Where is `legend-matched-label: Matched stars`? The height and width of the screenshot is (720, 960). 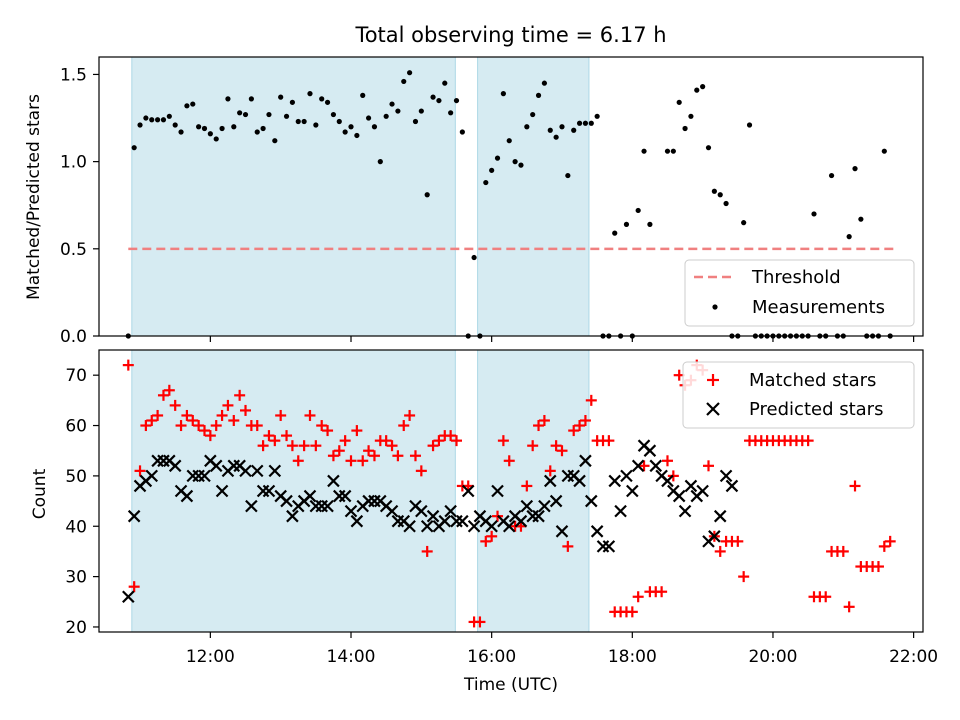 legend-matched-label: Matched stars is located at coordinates (812, 380).